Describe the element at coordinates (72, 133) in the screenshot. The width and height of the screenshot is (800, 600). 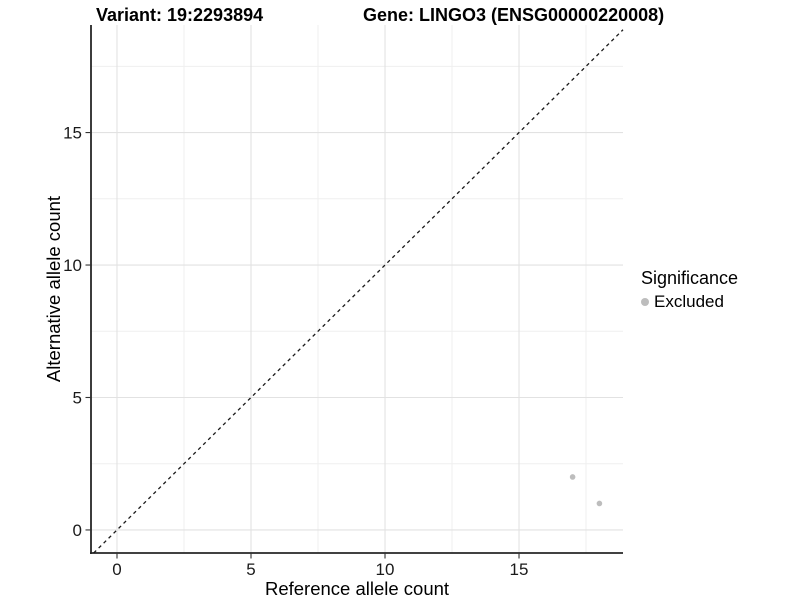
I see `y-tick-label: 15` at that location.